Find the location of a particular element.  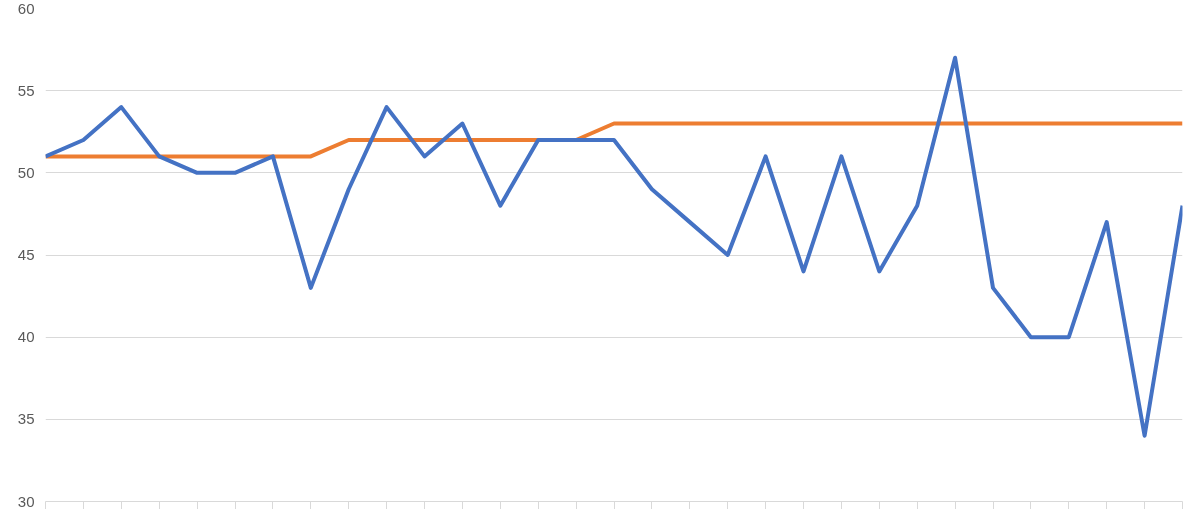

y-tick-label: 40 is located at coordinates (26, 337).